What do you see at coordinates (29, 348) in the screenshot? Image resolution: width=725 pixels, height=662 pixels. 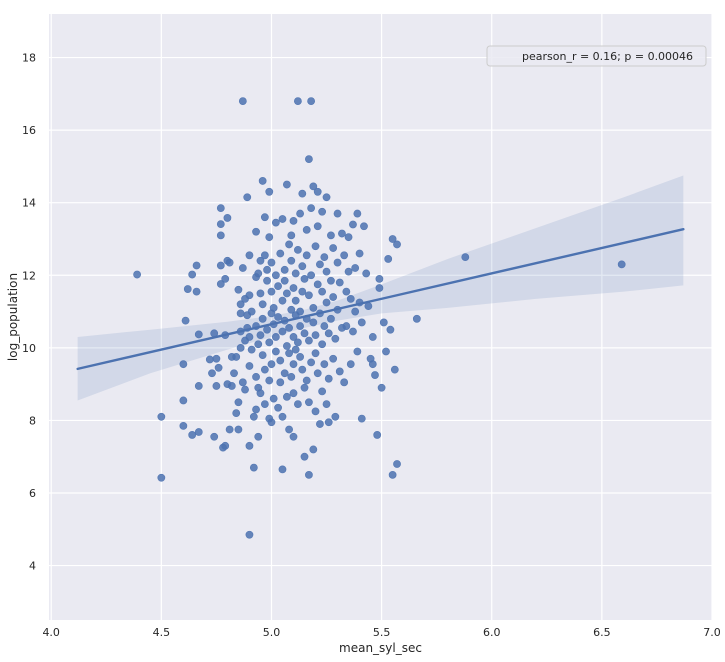 I see `y-tick-label: 10` at bounding box center [29, 348].